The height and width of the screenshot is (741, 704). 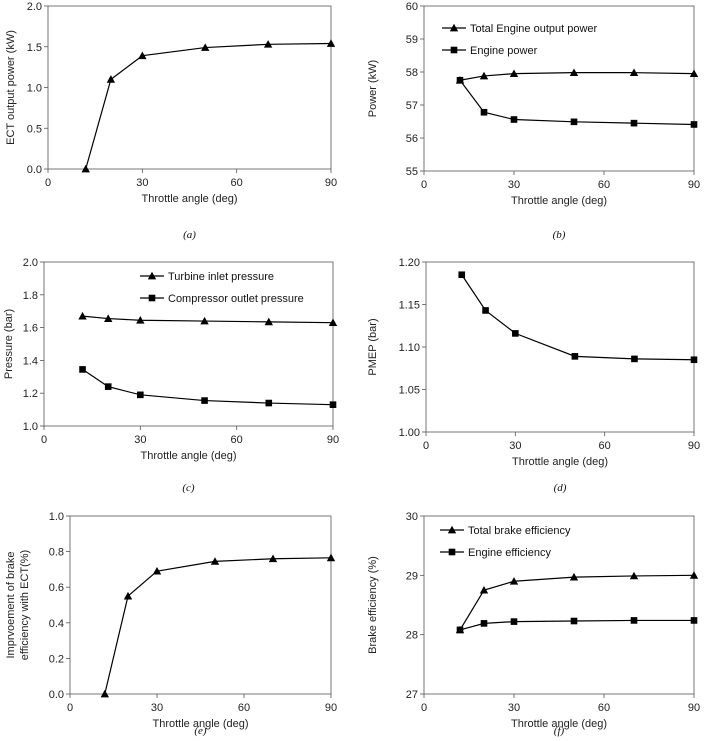 What do you see at coordinates (56, 624) in the screenshot?
I see `y-tick-label: 0.4` at bounding box center [56, 624].